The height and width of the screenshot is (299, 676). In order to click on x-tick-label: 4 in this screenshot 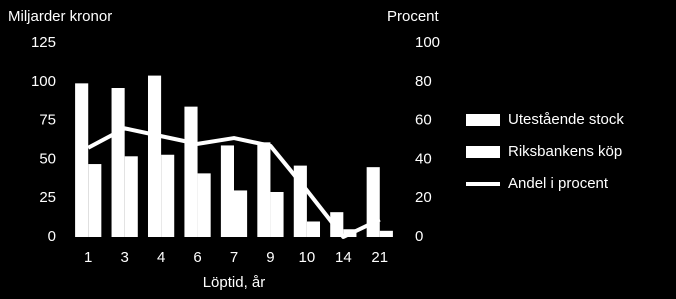, I will do `click(161, 257)`.